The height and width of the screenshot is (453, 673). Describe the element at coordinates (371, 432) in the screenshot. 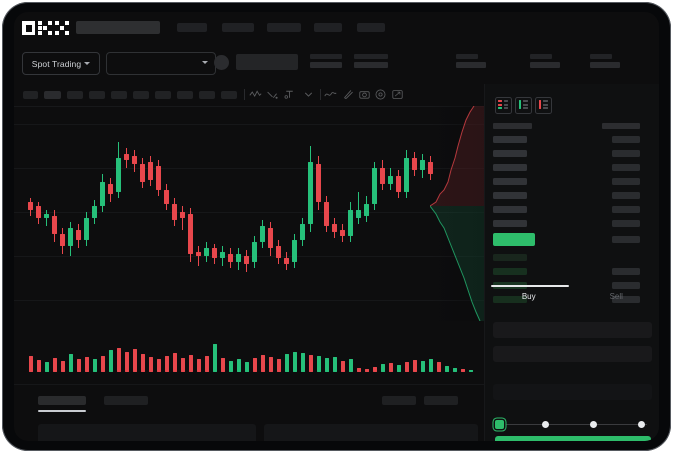

I see `bottom-panel-right` at that location.